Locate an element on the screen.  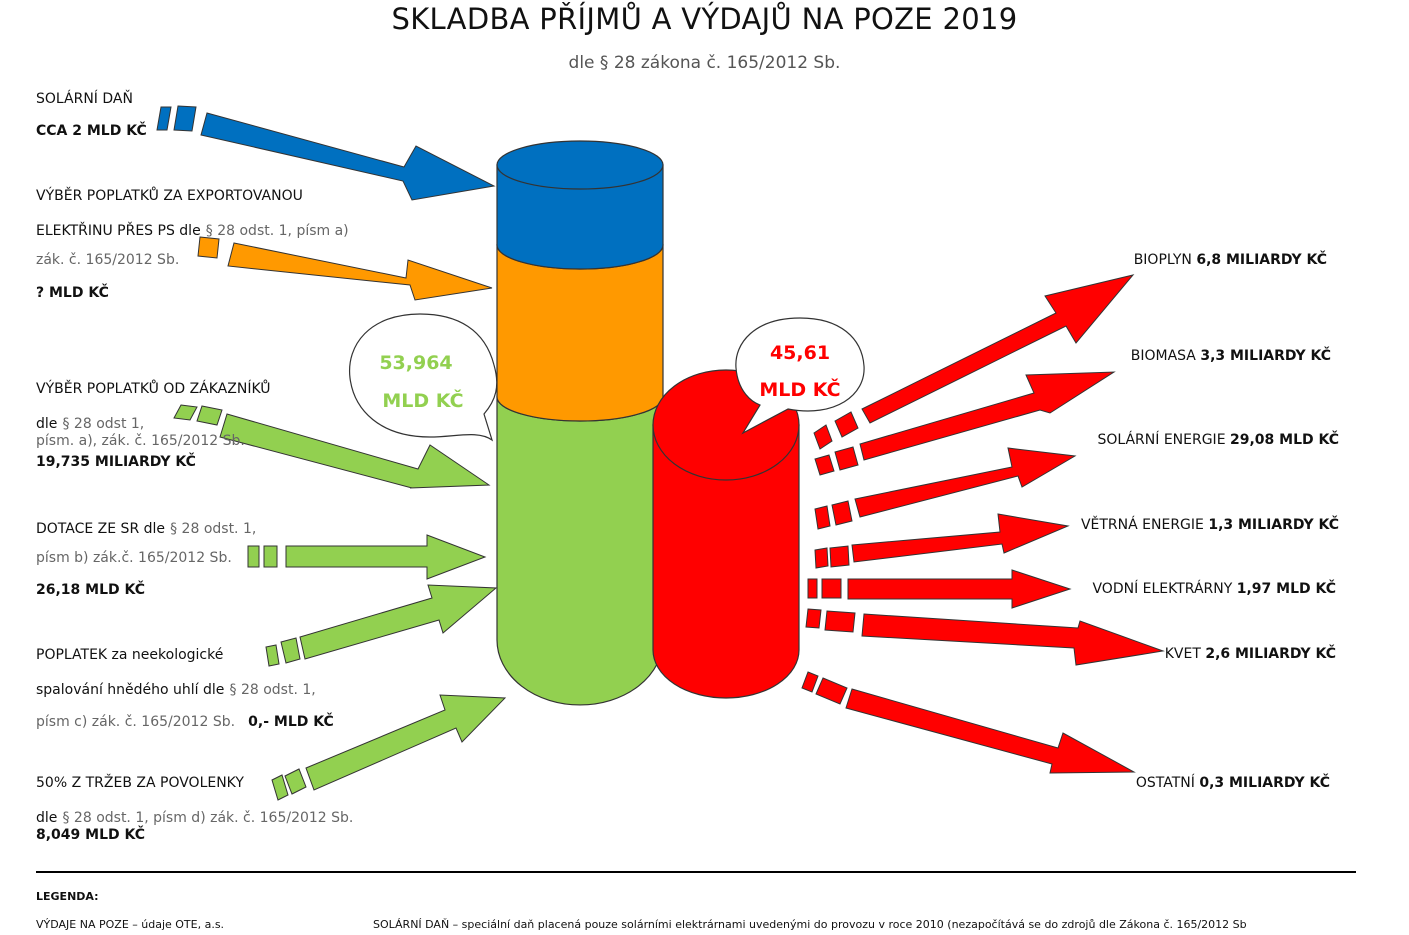
expense-name: OSTATNÍ is located at coordinates (1165, 783).